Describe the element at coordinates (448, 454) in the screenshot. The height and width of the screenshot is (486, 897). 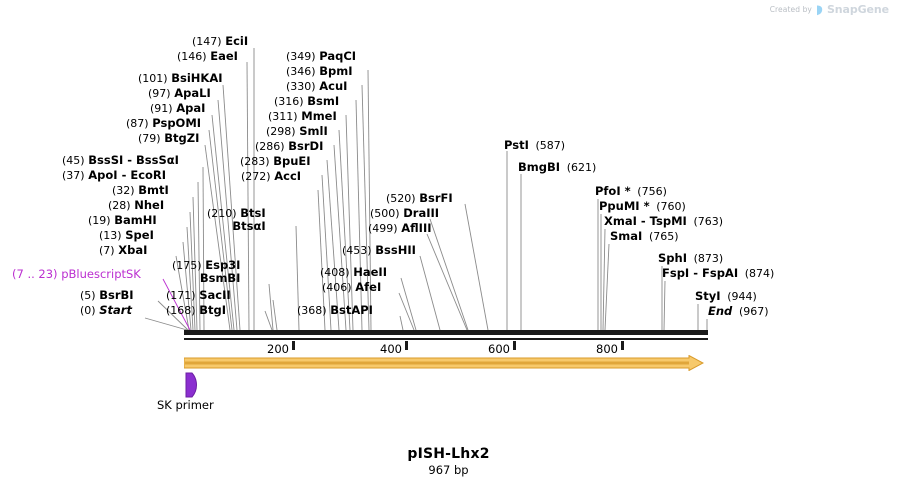
I see `plasmid-title: pISH-Lhx2` at that location.